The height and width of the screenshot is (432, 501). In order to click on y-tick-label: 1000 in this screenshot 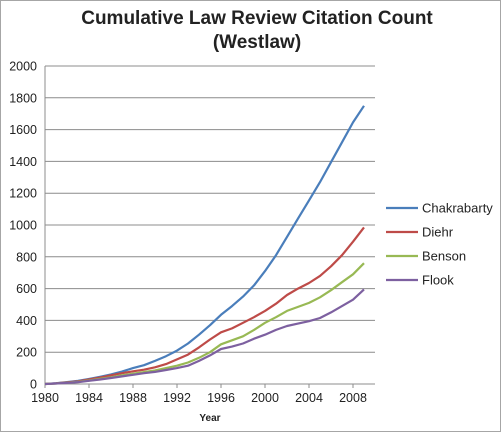, I will do `click(23, 226)`.